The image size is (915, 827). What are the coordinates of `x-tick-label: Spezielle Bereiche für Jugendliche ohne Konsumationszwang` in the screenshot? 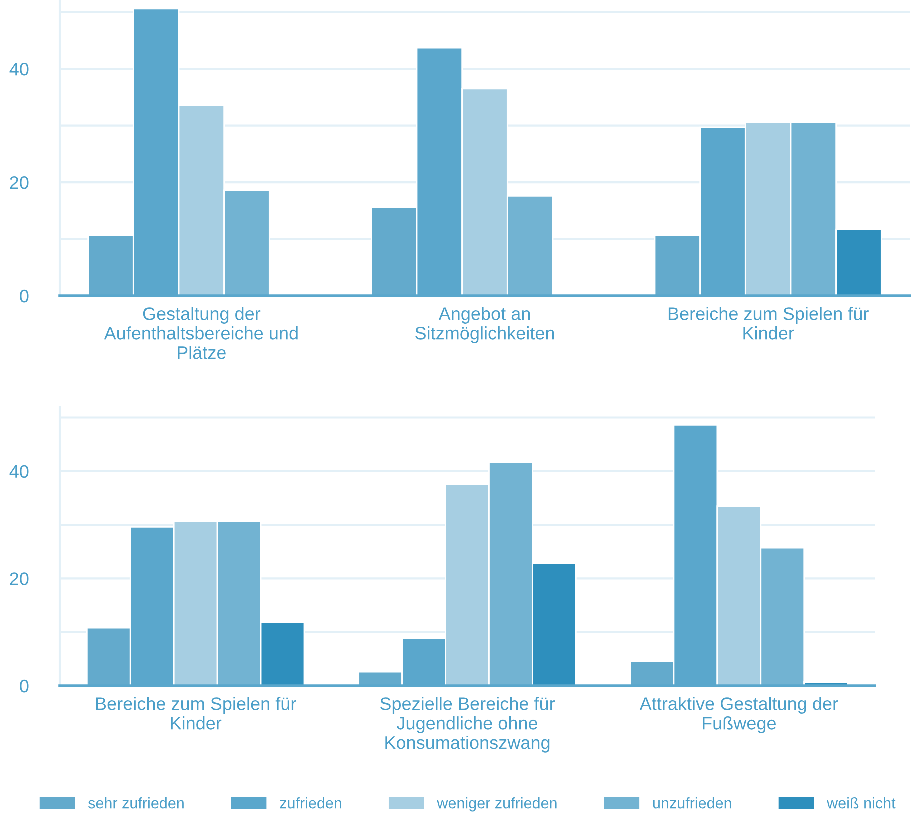 It's located at (468, 725).